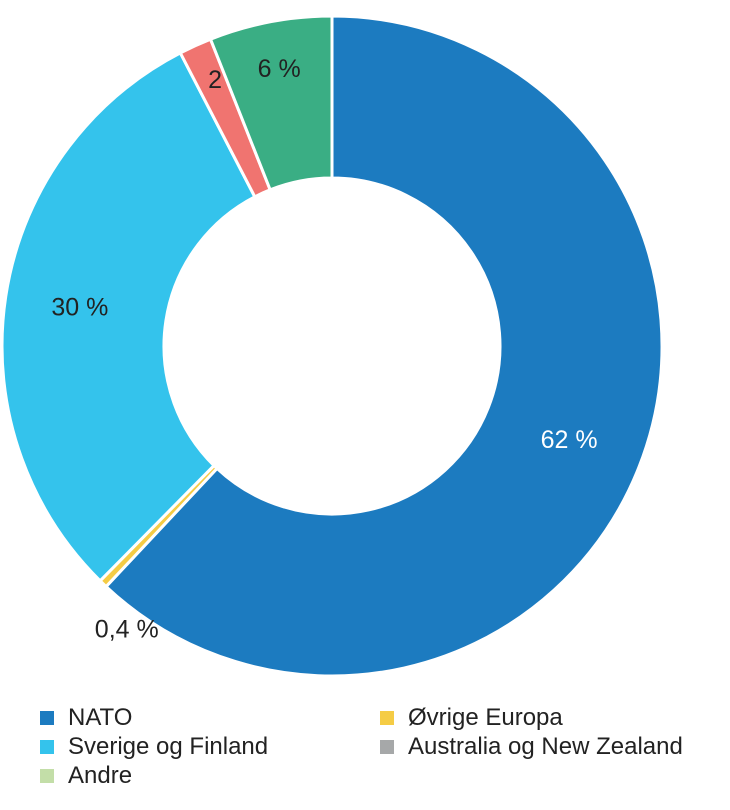 The height and width of the screenshot is (810, 730). Describe the element at coordinates (100, 775) in the screenshot. I see `legend-label-andre: Andre` at that location.